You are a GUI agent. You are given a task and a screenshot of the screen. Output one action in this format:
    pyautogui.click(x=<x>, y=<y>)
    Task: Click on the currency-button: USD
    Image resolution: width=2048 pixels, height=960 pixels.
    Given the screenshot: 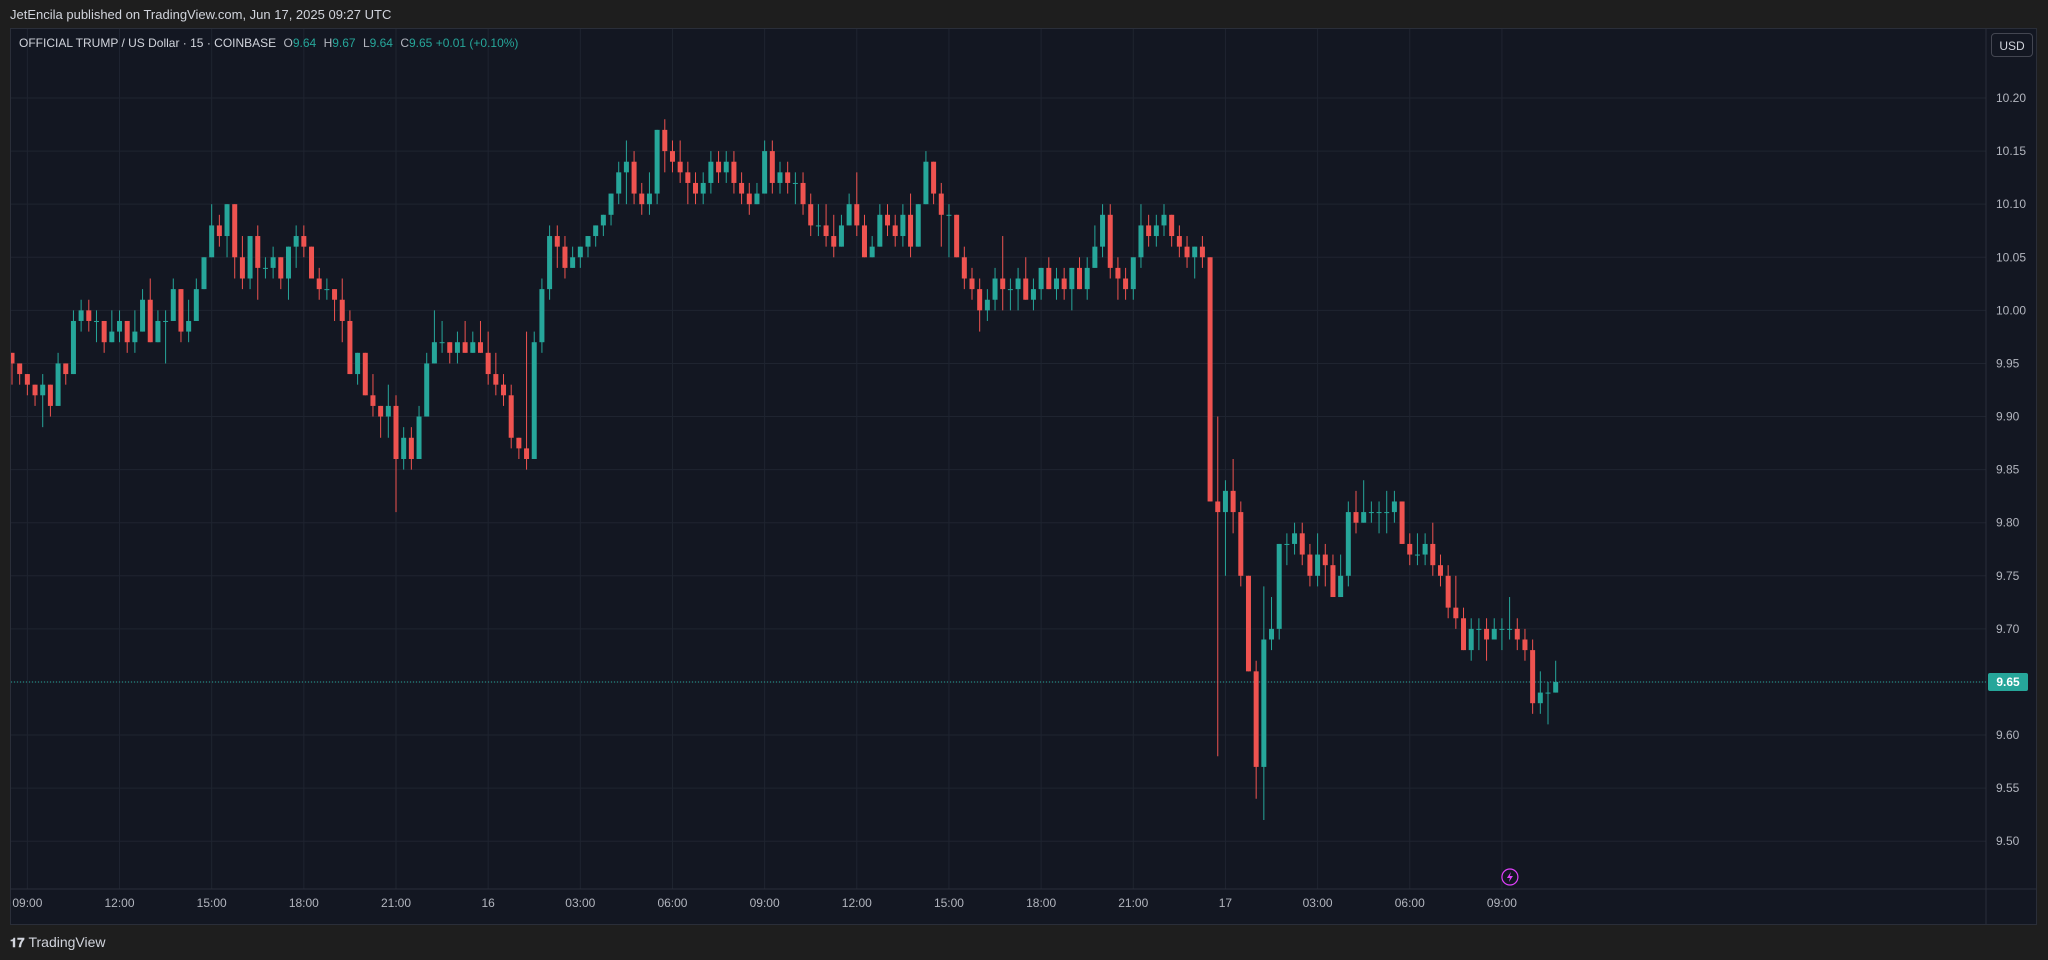 What is the action you would take?
    pyautogui.click(x=2012, y=45)
    